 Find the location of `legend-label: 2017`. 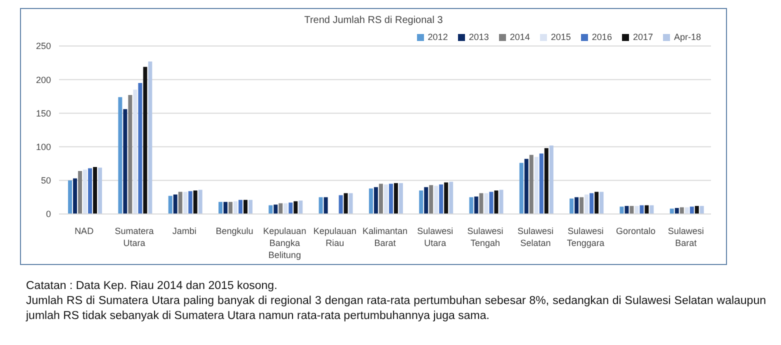

legend-label: 2017 is located at coordinates (642, 37).